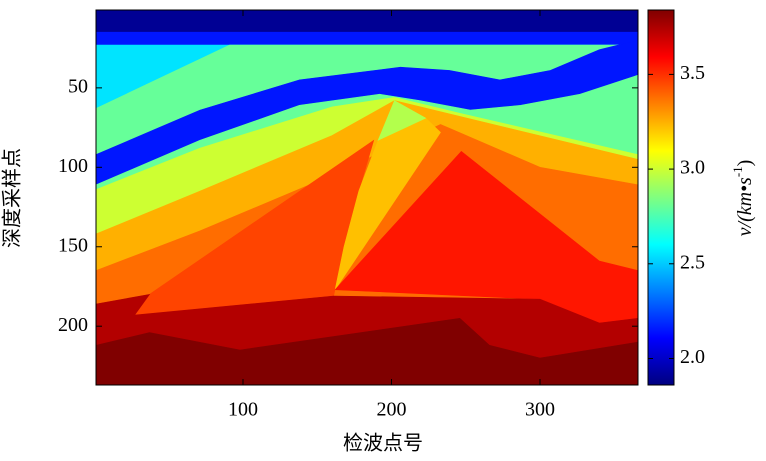 The width and height of the screenshot is (766, 461). I want to click on colorbar-tick-label: 2.5, so click(692, 262).